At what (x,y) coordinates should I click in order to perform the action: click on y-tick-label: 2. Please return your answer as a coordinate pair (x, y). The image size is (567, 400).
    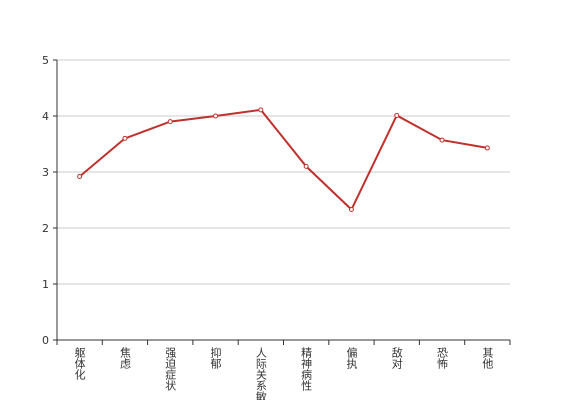
    Looking at the image, I should click on (45, 228).